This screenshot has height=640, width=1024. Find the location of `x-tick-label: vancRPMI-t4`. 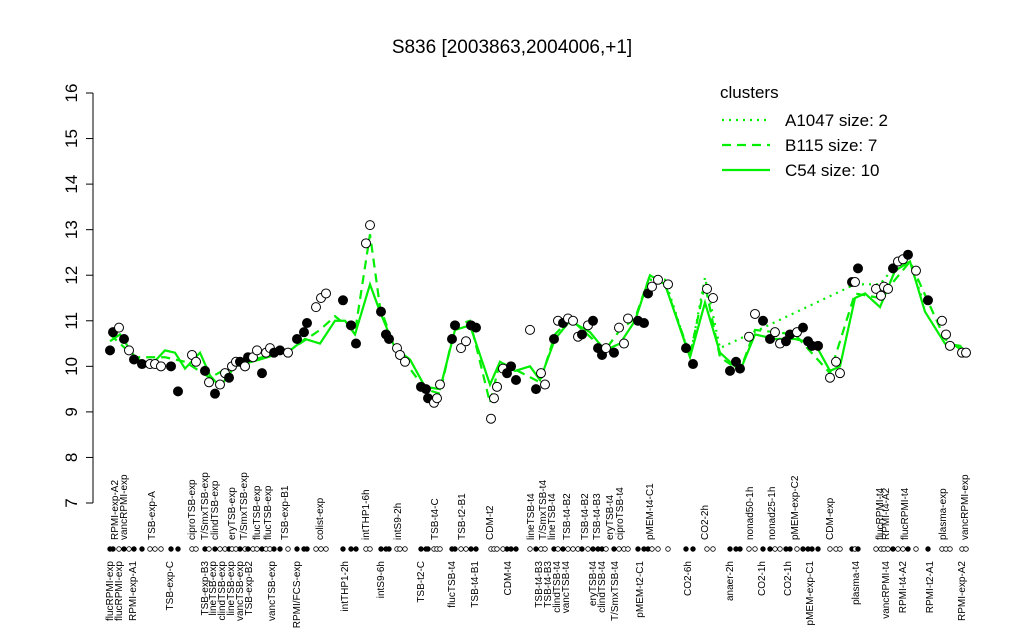

x-tick-label: vancRPMI-t4 is located at coordinates (886, 590).